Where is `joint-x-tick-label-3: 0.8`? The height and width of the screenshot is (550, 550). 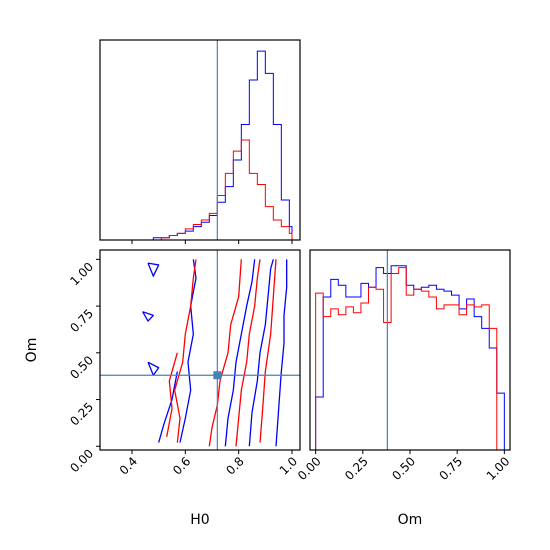
joint-x-tick-label-3: 0.8 is located at coordinates (234, 465).